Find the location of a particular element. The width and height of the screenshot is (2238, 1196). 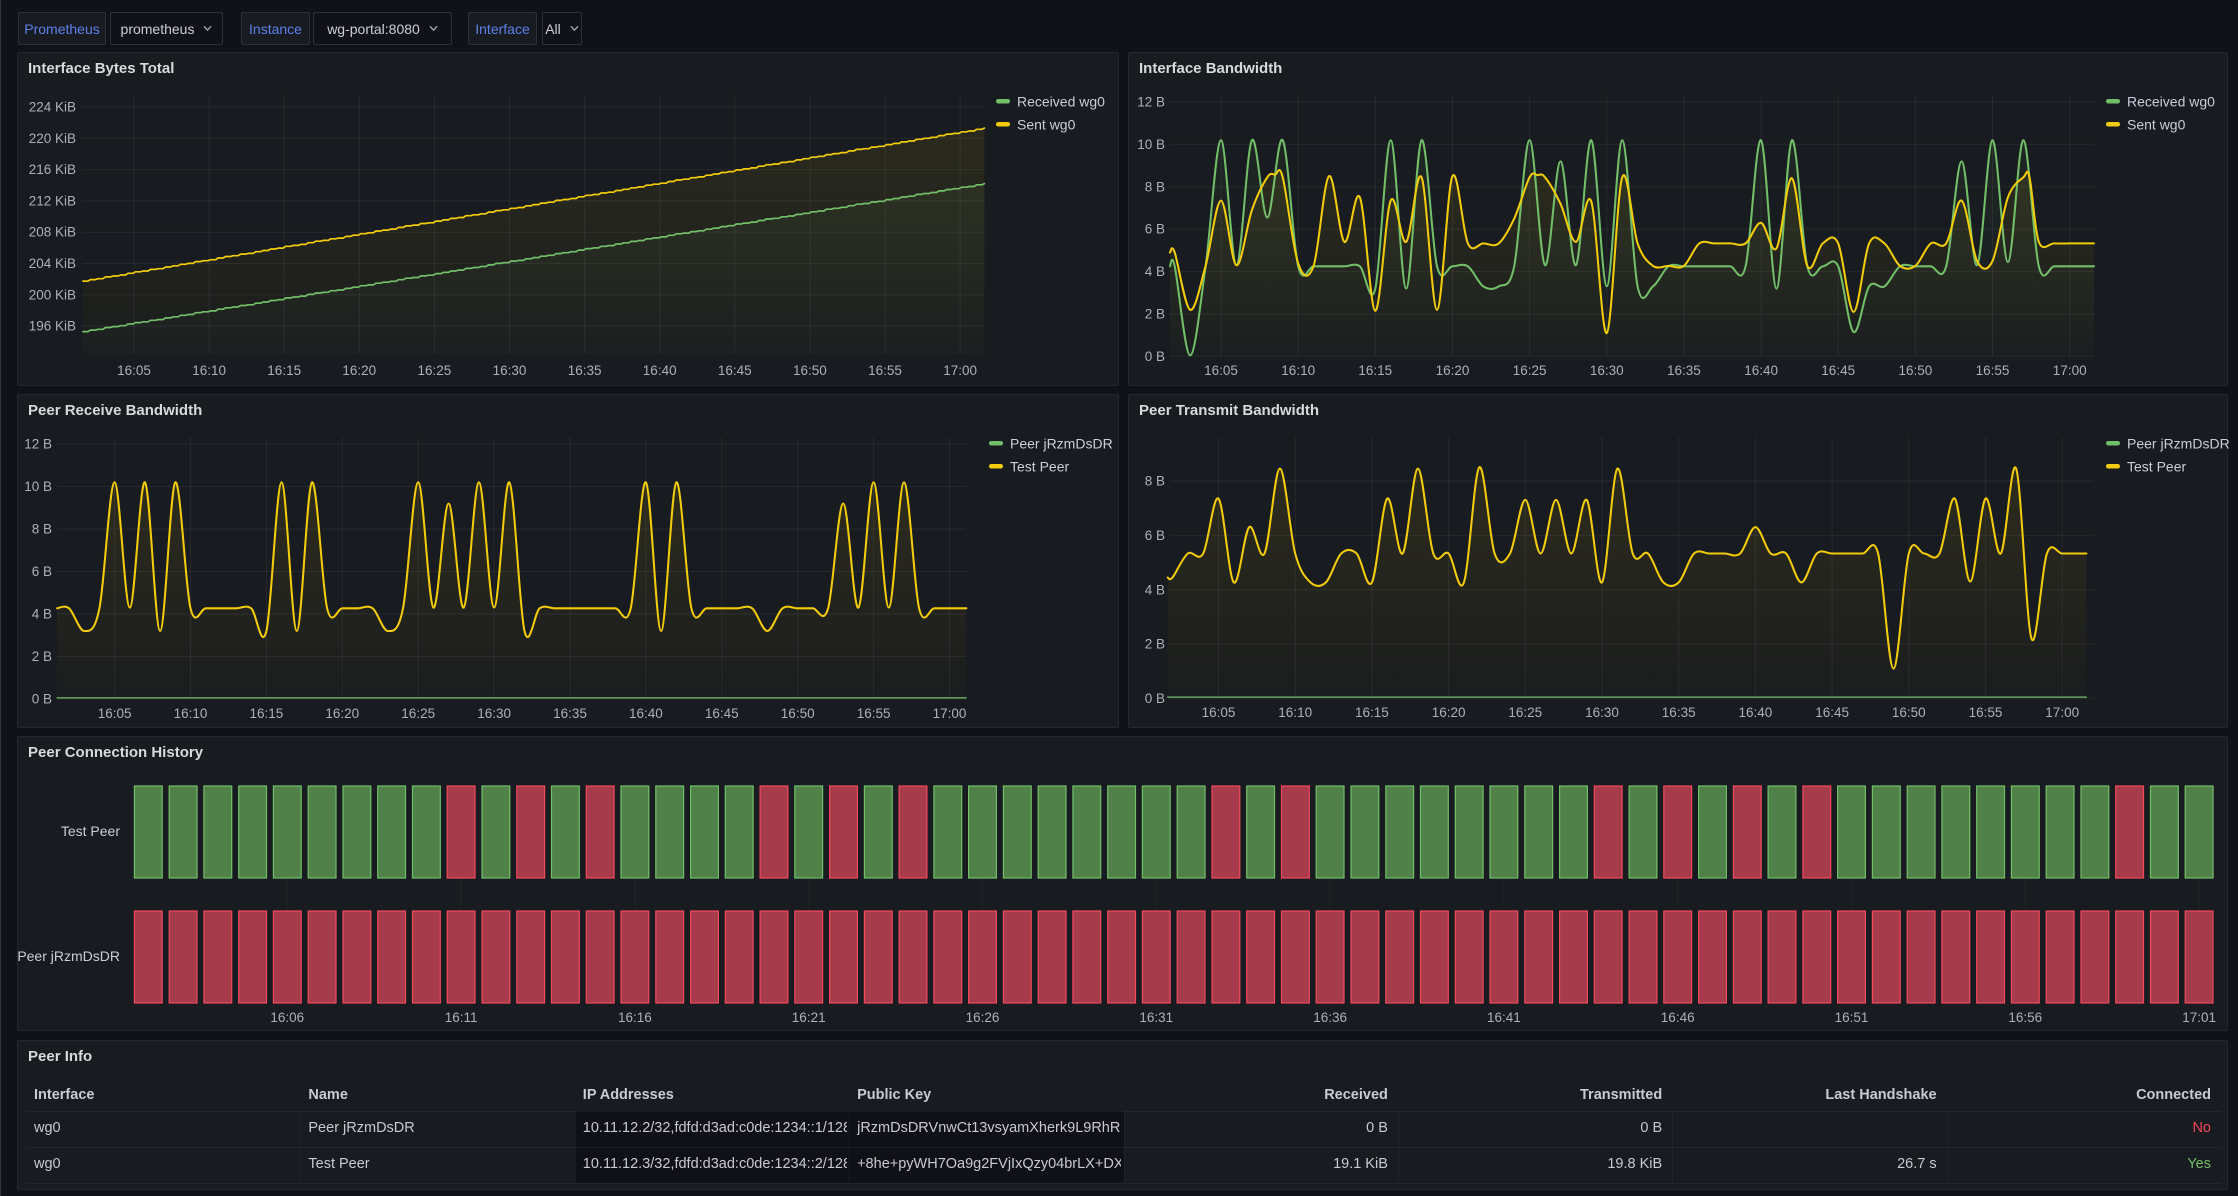

svg-text: 216 KiB is located at coordinates (52, 169).